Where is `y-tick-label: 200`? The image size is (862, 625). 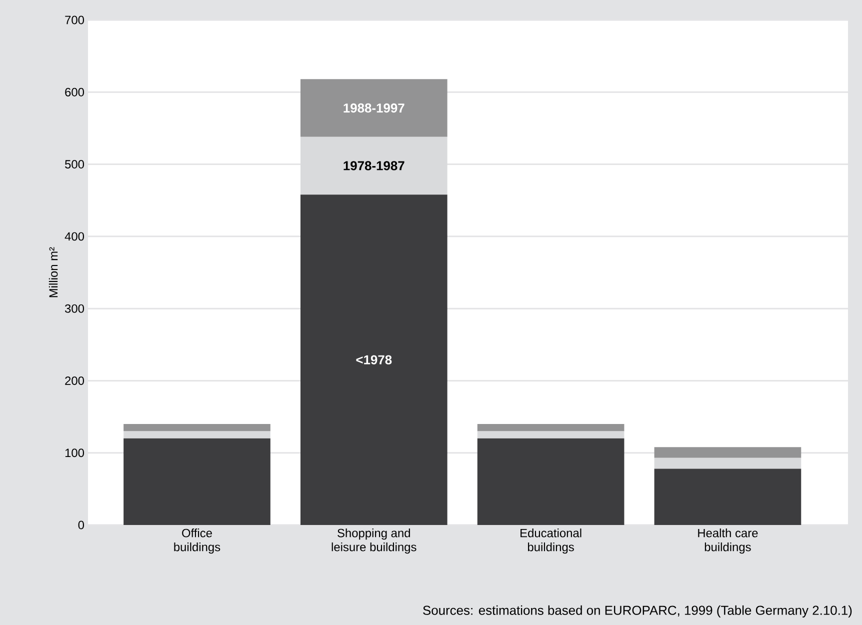 y-tick-label: 200 is located at coordinates (74, 380).